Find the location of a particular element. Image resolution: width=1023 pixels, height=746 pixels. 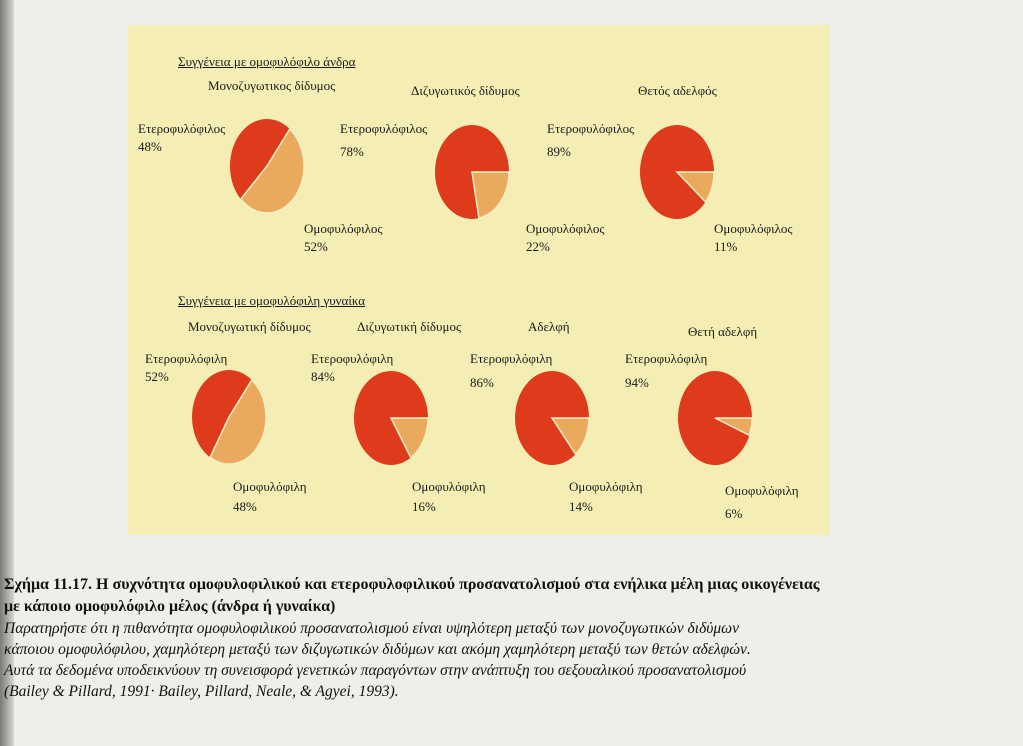

homosexual-percent: 16% is located at coordinates (424, 506).